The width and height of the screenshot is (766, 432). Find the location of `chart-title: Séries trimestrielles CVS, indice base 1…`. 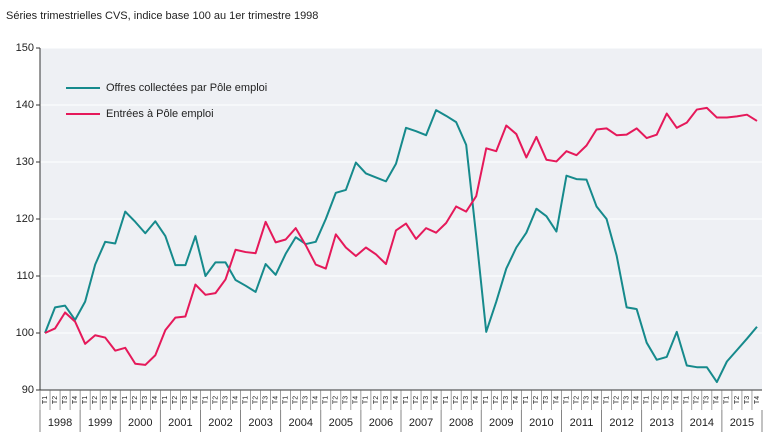

chart-title: Séries trimestrielles CVS, indice base 1… is located at coordinates (162, 16).